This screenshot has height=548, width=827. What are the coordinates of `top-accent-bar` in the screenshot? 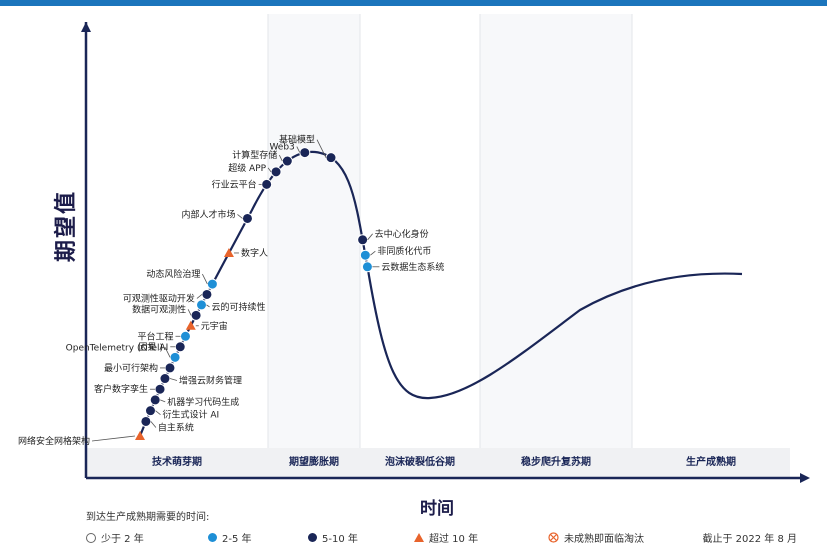 It's located at (413, 3).